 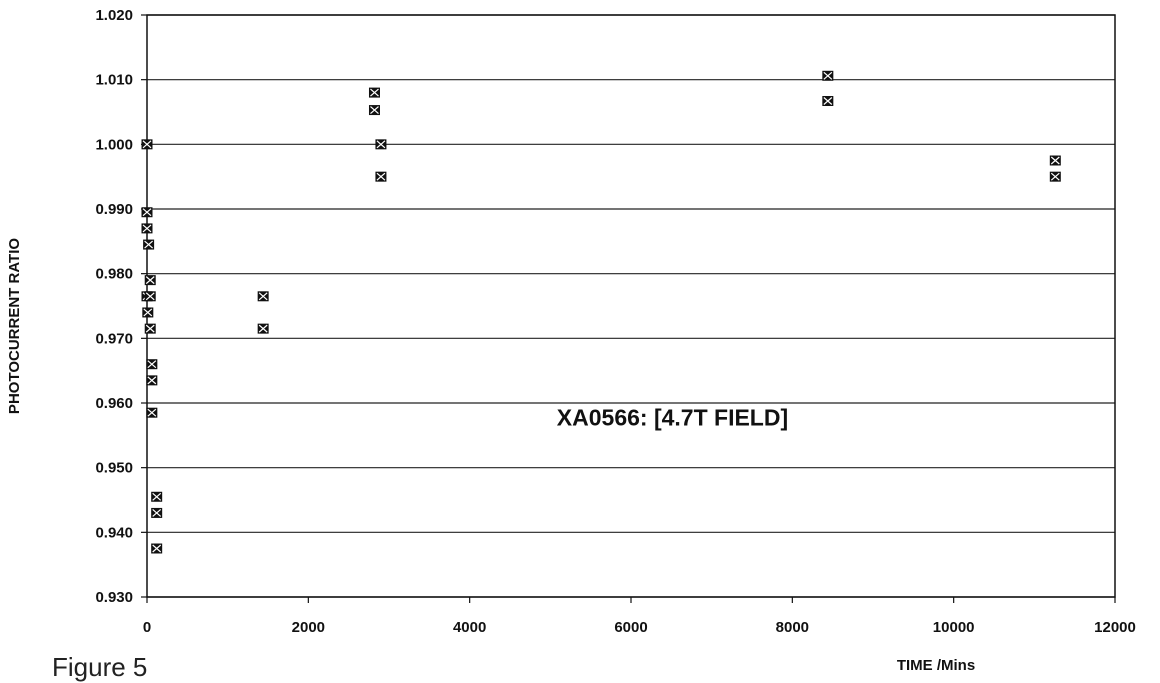 What do you see at coordinates (114, 80) in the screenshot?
I see `y-tick-label: 1.010` at bounding box center [114, 80].